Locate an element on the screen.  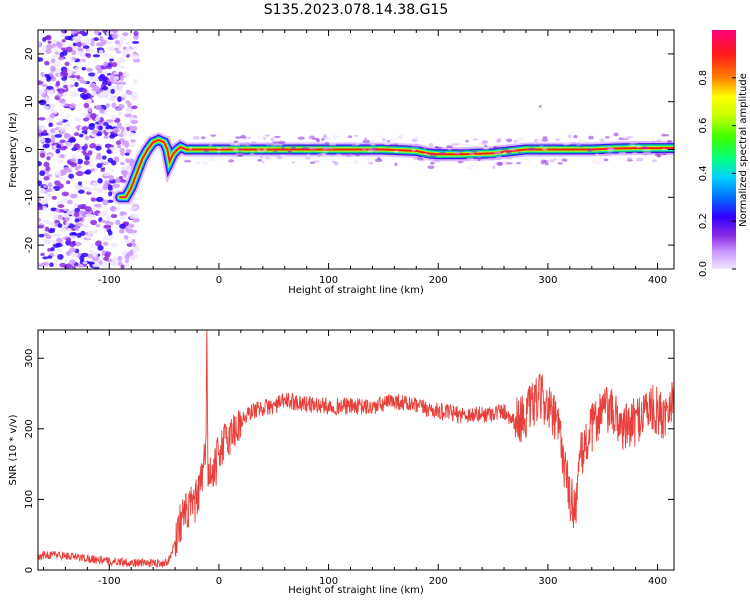
ridge-outline is located at coordinates (429, 148).